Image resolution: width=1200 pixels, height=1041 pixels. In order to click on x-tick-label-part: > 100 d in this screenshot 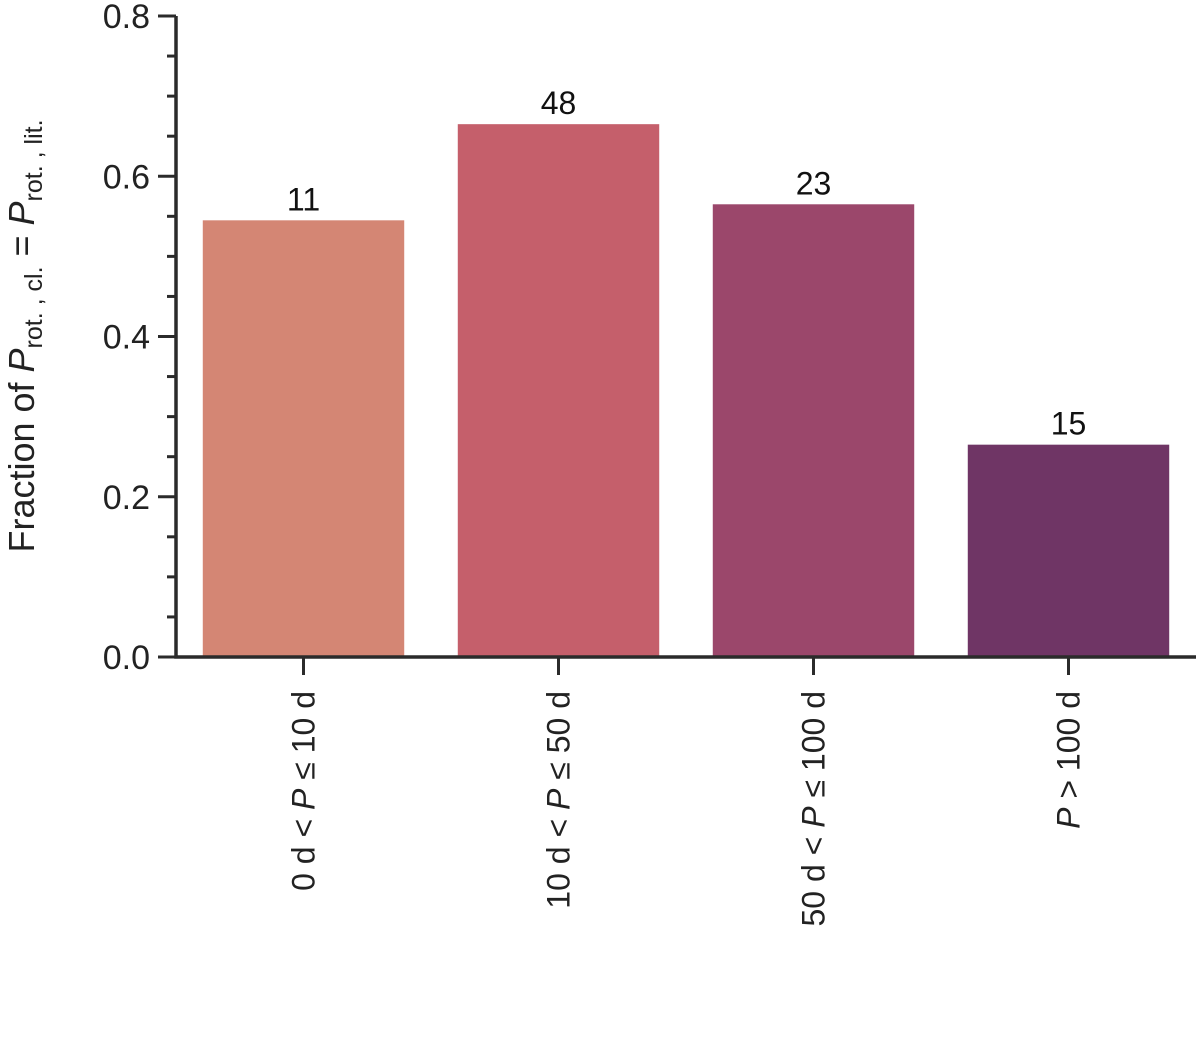, I will do `click(1069, 749)`.